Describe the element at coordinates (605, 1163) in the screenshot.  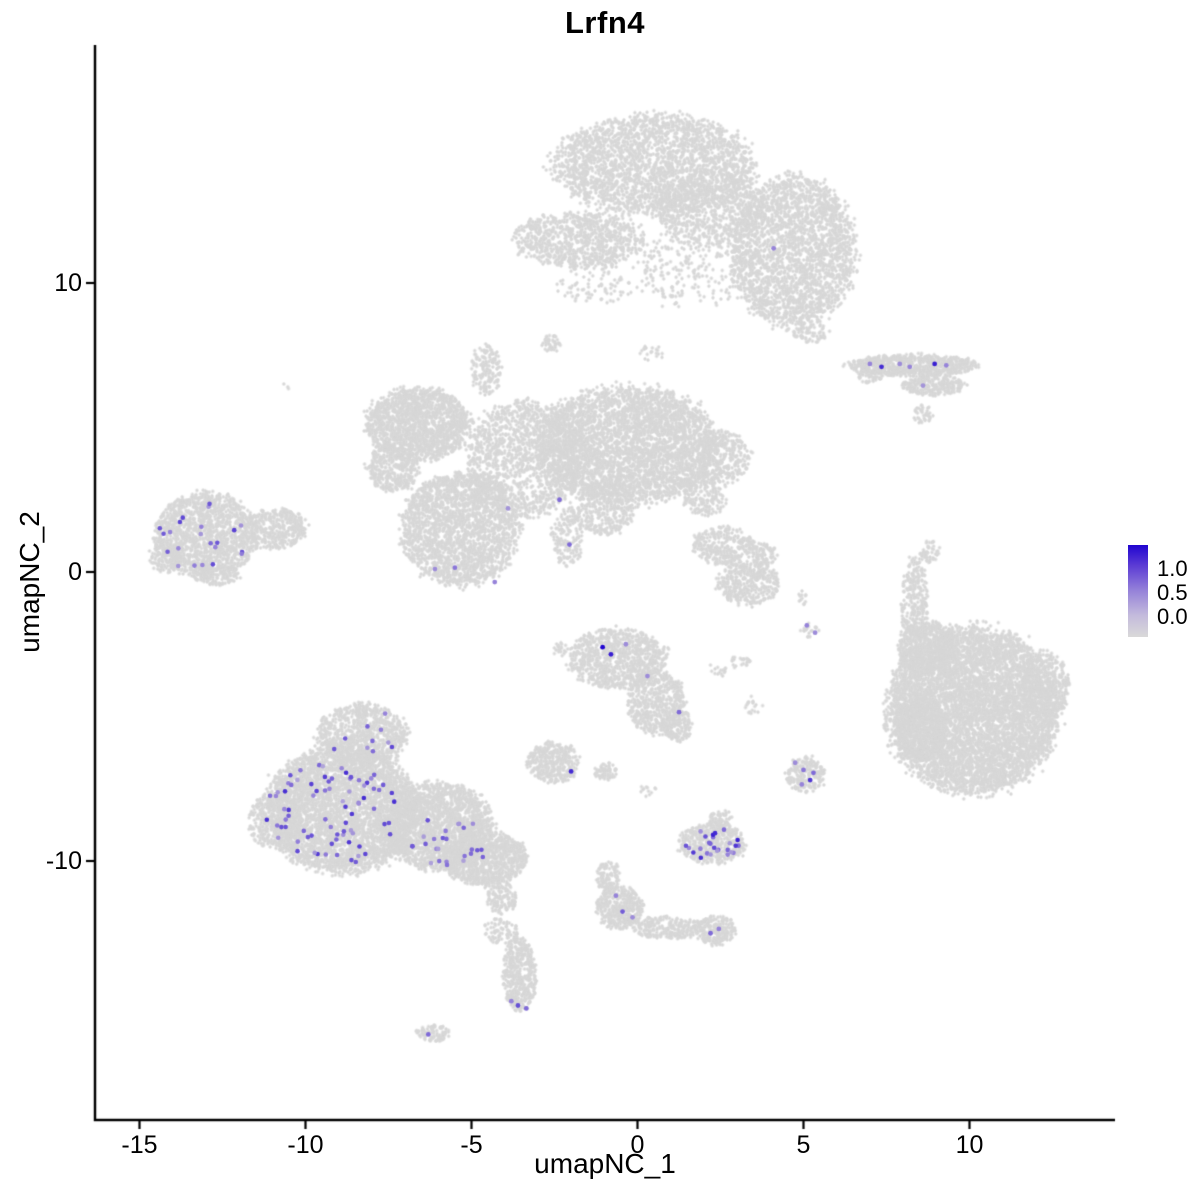
I see `x-axis-title: umapNC_1` at that location.